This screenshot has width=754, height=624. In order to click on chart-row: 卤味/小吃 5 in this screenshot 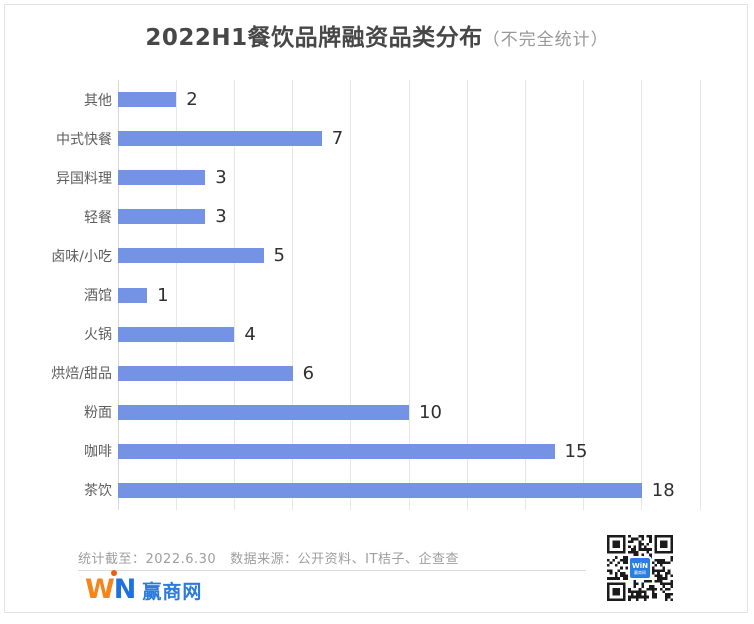, I will do `click(377, 255)`.